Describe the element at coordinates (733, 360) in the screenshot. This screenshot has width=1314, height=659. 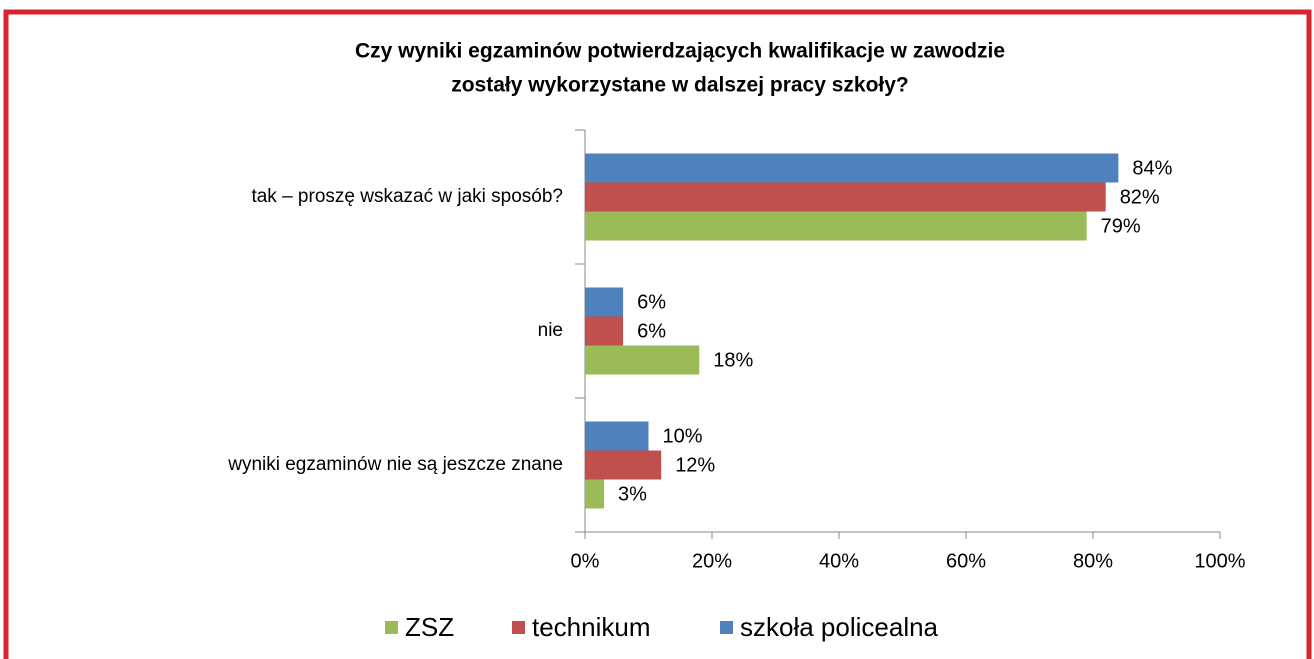
I see `value-label: 18%` at that location.